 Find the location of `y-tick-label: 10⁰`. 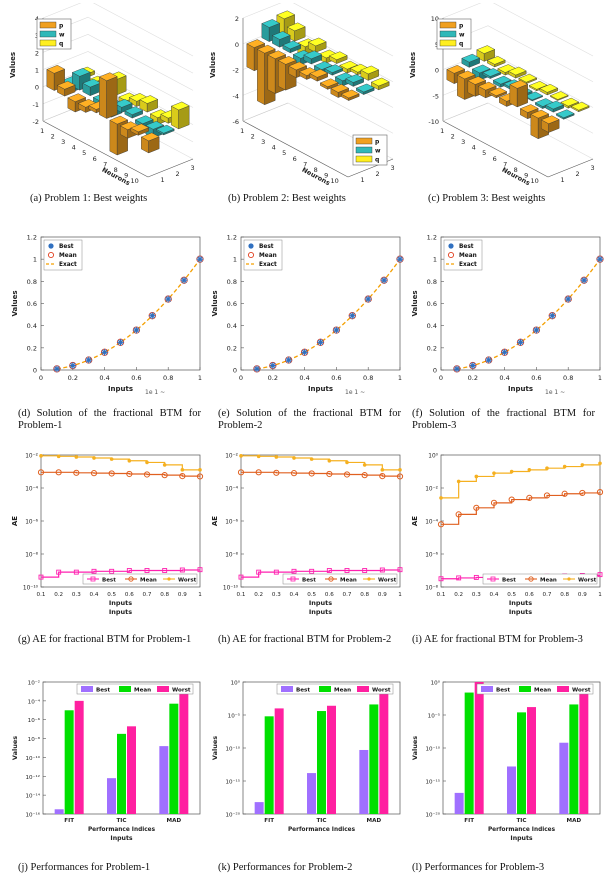

y-tick-label: 10⁰ is located at coordinates (236, 683).